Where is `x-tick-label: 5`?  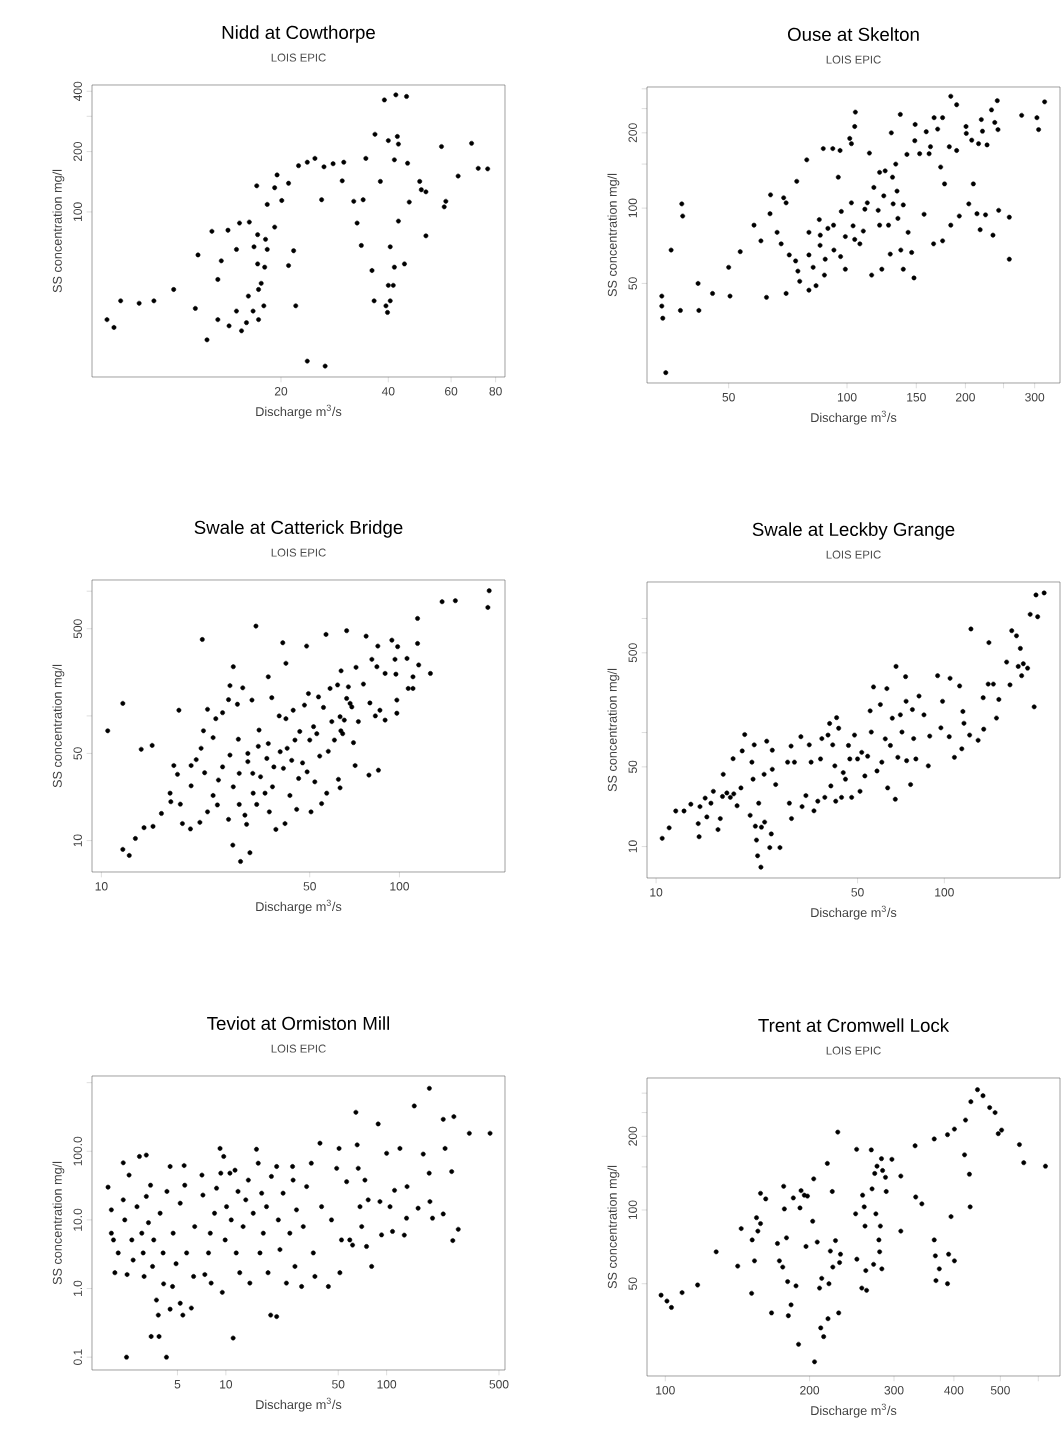 x-tick-label: 5 is located at coordinates (177, 1384).